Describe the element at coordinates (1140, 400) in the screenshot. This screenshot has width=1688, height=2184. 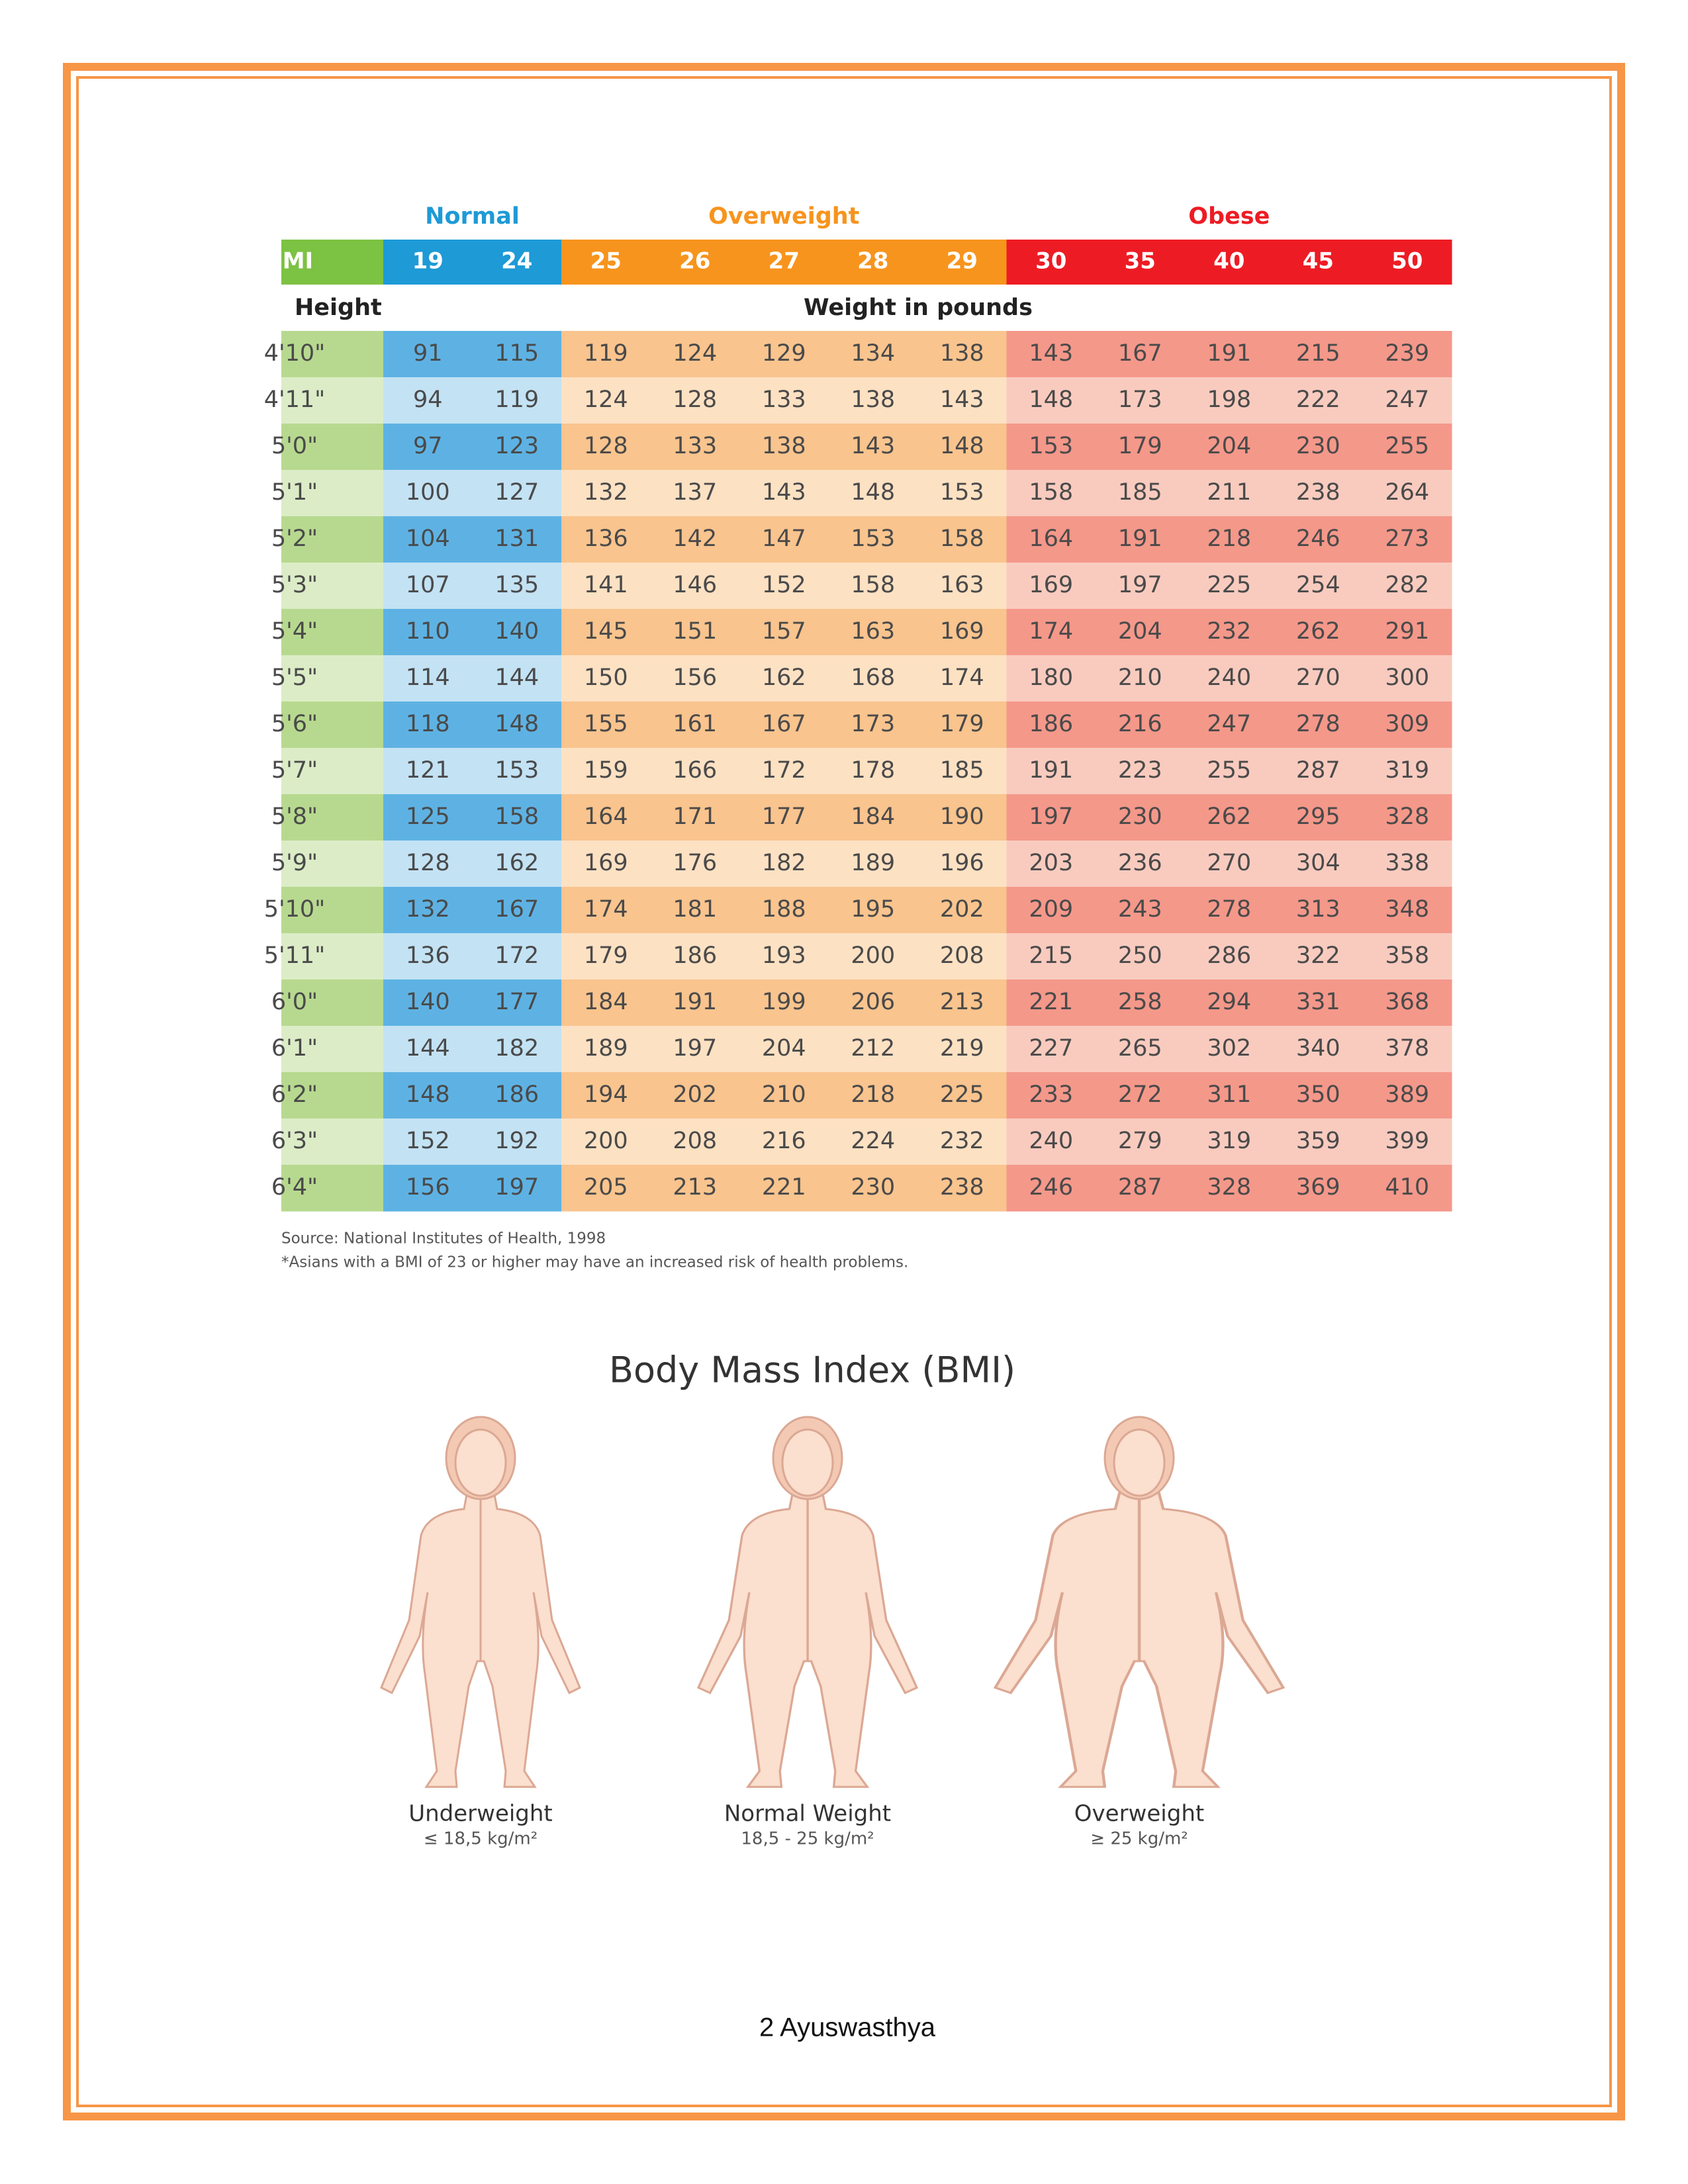
I see `weight-value: 173` at that location.